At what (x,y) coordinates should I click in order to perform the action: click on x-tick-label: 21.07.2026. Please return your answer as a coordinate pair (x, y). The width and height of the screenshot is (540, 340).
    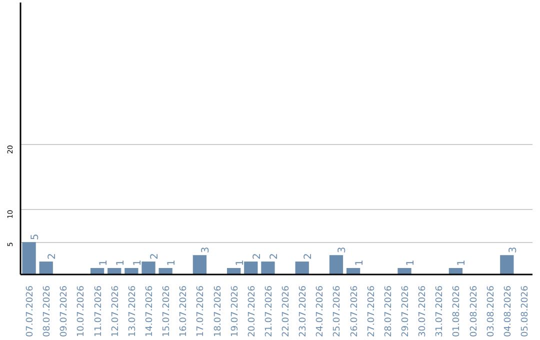
    Looking at the image, I should click on (269, 311).